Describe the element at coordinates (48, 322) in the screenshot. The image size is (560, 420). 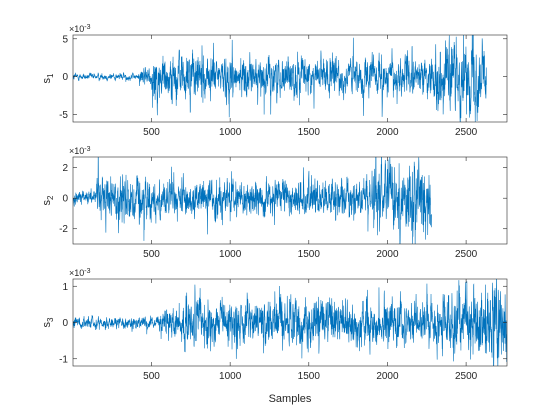
I see `y-axis-label-3: s3` at that location.